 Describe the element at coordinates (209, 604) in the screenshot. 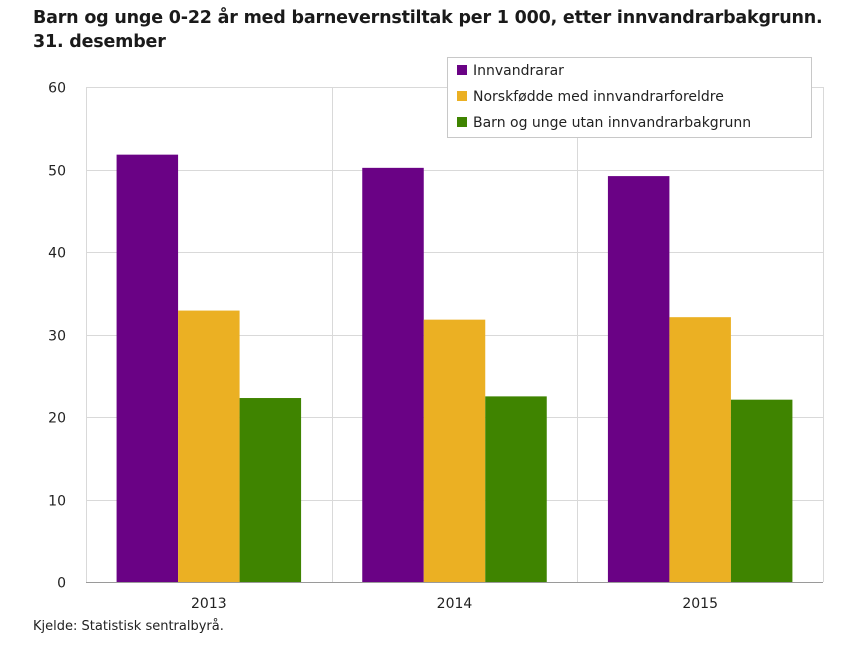

I see `x-tick-label-2013: 2013` at that location.